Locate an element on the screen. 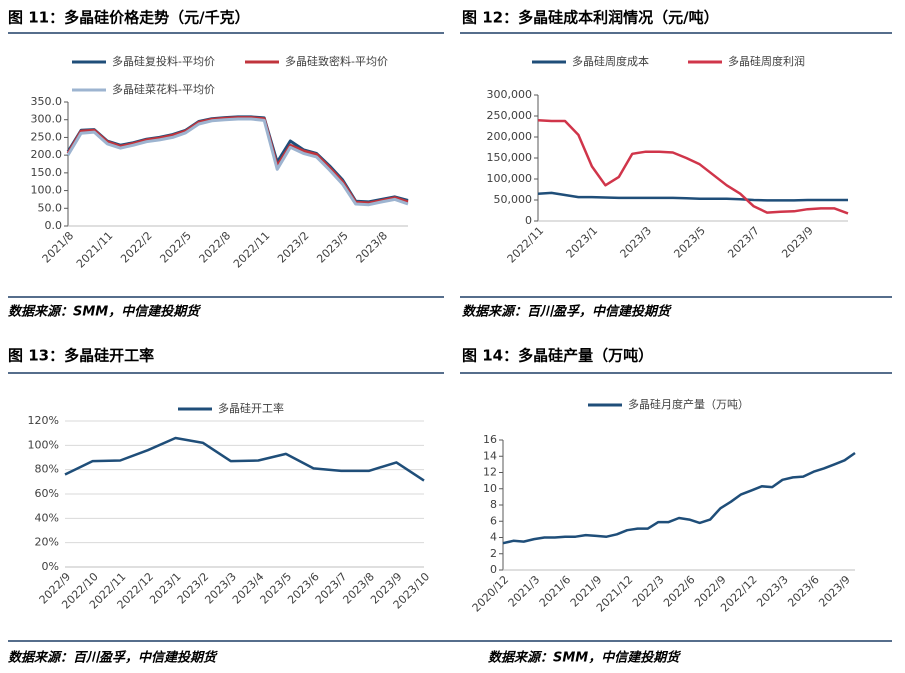 The image size is (905, 673). y-tick-label: 12 is located at coordinates (490, 472).